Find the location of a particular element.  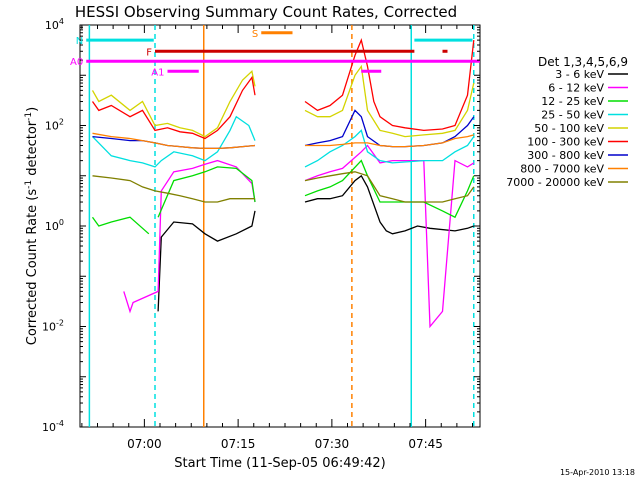

x-axis-label: Start Time (11-Sep-05 06:49:42) is located at coordinates (279, 463).